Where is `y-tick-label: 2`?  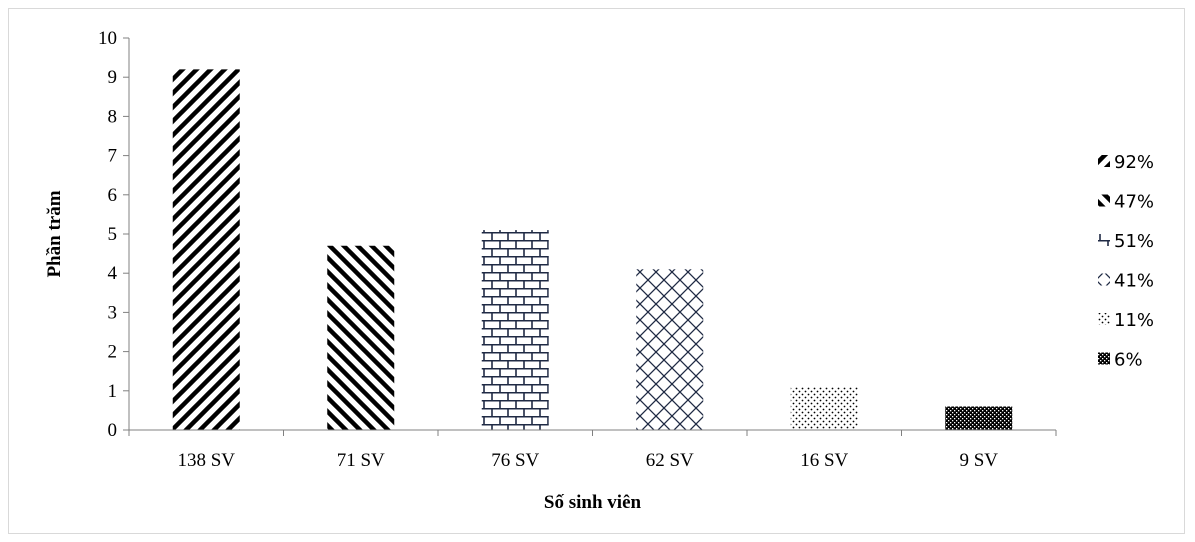 y-tick-label: 2 is located at coordinates (113, 352).